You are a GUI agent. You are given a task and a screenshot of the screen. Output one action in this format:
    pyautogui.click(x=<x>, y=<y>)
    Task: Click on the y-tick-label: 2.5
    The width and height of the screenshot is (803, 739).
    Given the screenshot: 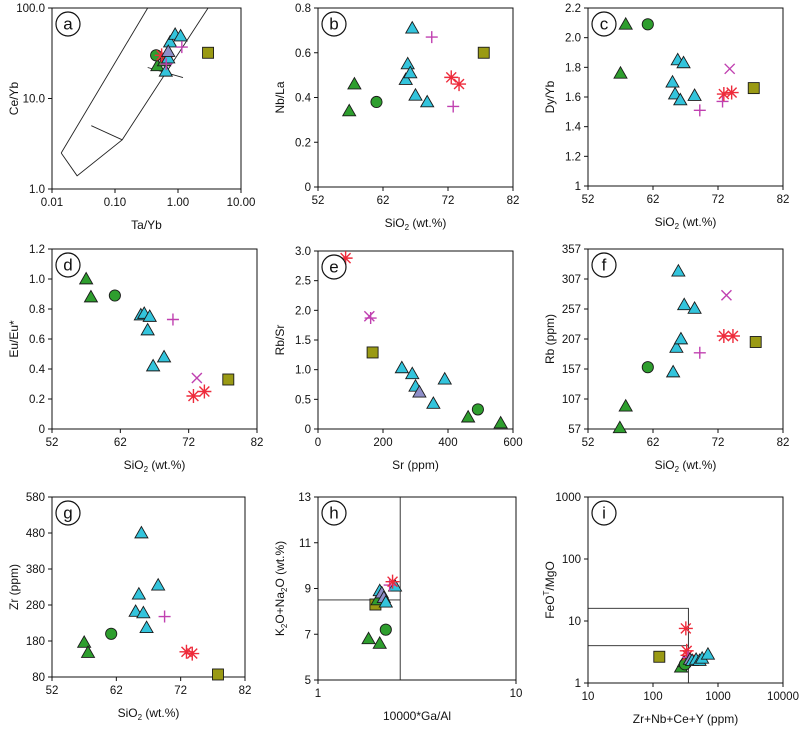 What is the action you would take?
    pyautogui.click(x=303, y=282)
    